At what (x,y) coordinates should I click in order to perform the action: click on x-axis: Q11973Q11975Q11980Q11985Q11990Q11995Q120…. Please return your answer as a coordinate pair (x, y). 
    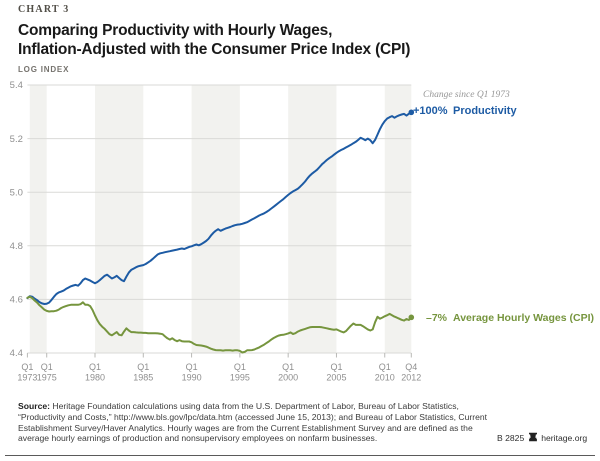
    Looking at the image, I should click on (219, 368).